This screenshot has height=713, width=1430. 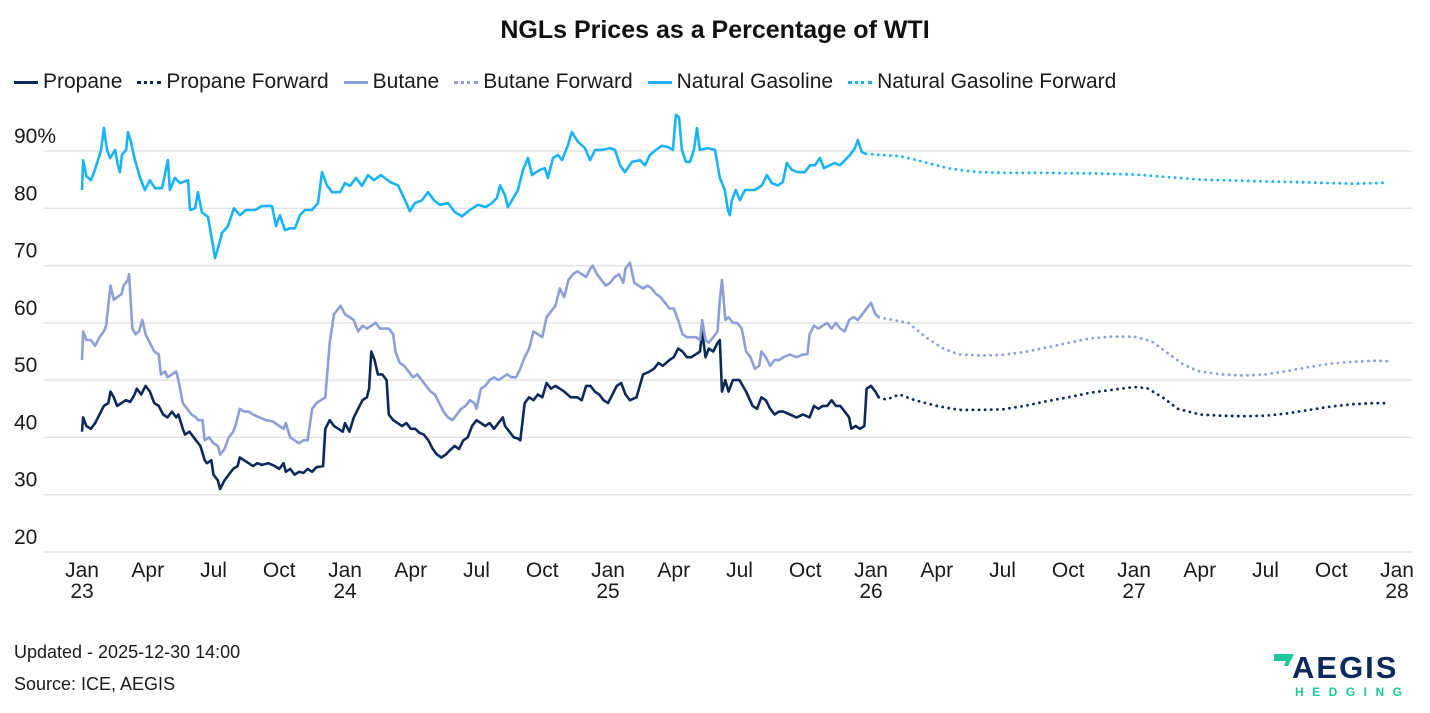 I want to click on logo-tagline: HEDGING, so click(x=1353, y=692).